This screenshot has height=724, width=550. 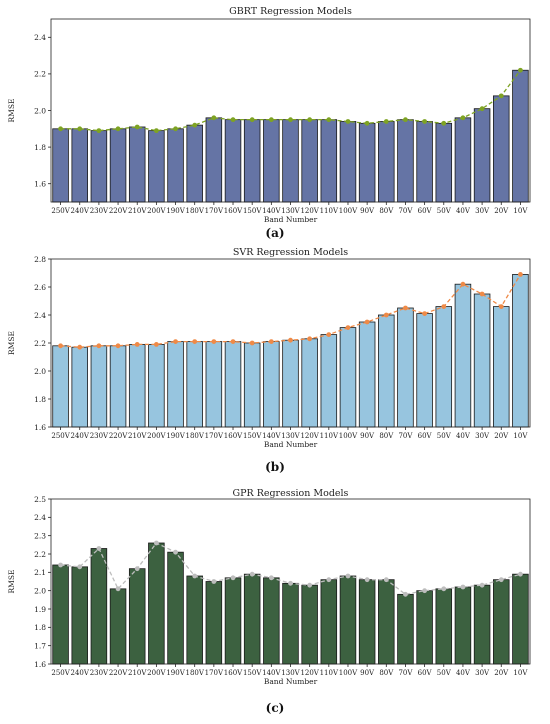 What do you see at coordinates (40, 315) in the screenshot?
I see `y-tick-label: 2.4` at bounding box center [40, 315].